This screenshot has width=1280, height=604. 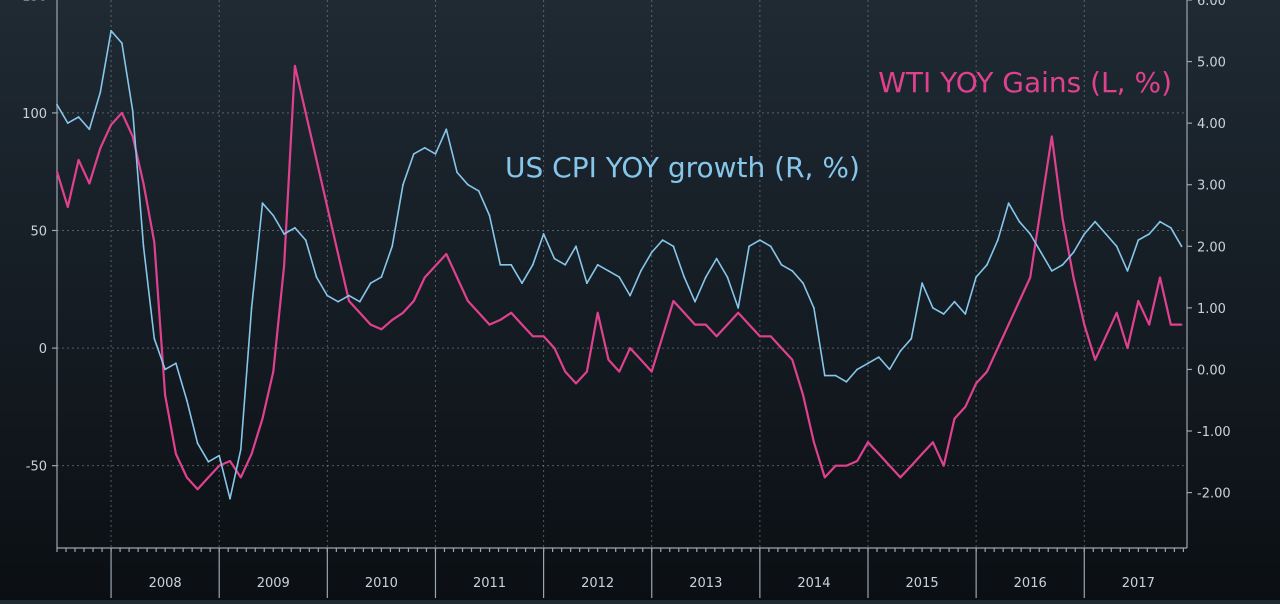 I want to click on x-tick-label: 2011, so click(x=489, y=583).